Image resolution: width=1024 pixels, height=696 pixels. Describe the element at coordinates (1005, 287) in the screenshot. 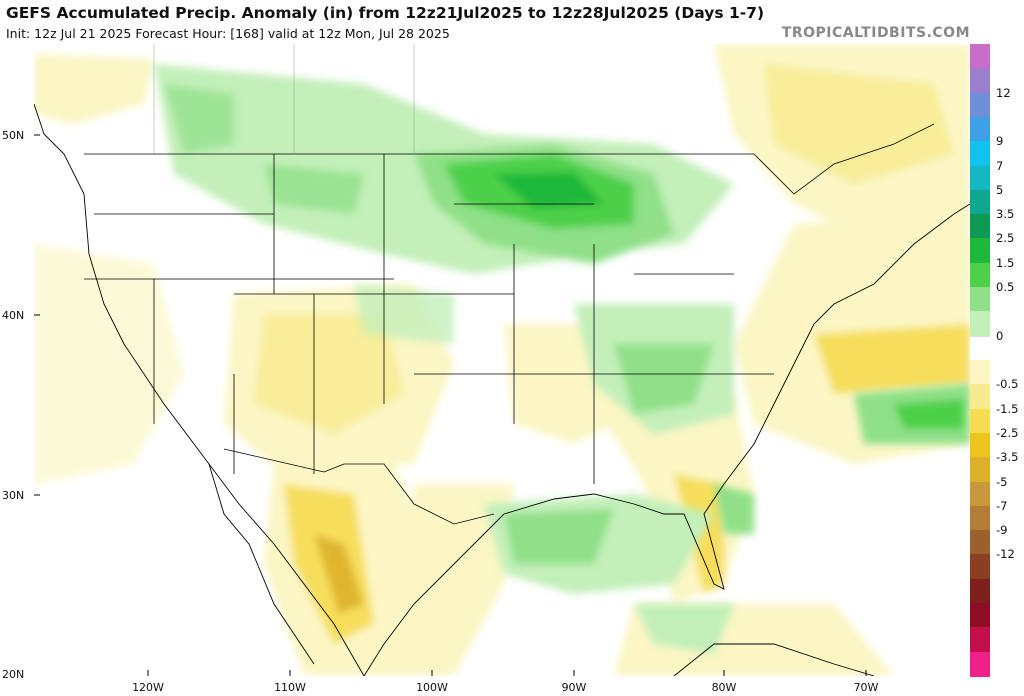

I see `colorbar-label: 0.5` at that location.